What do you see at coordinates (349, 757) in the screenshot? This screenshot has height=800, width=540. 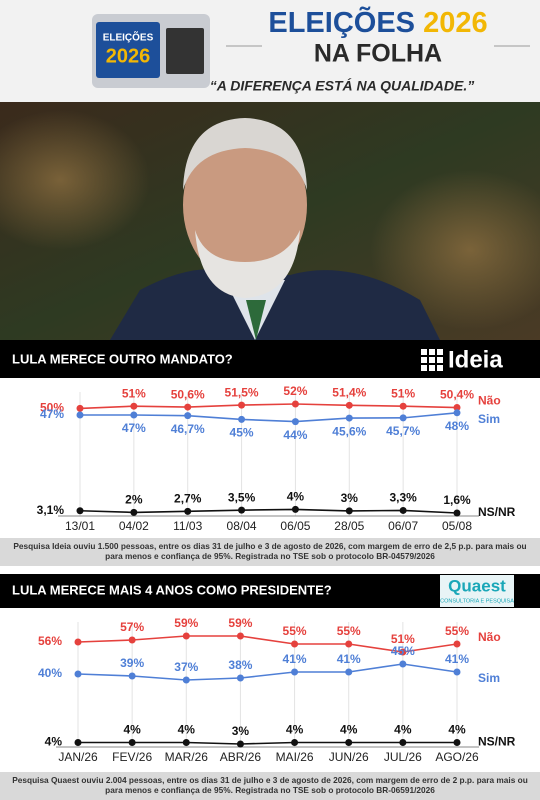 I see `x-tick-label: JUN/26` at bounding box center [349, 757].